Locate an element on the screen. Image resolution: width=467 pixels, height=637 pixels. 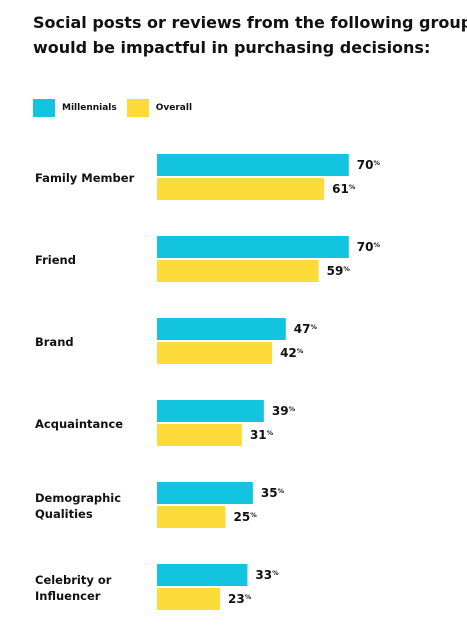
data-label-family-member-overall: 61% is located at coordinates (344, 189).